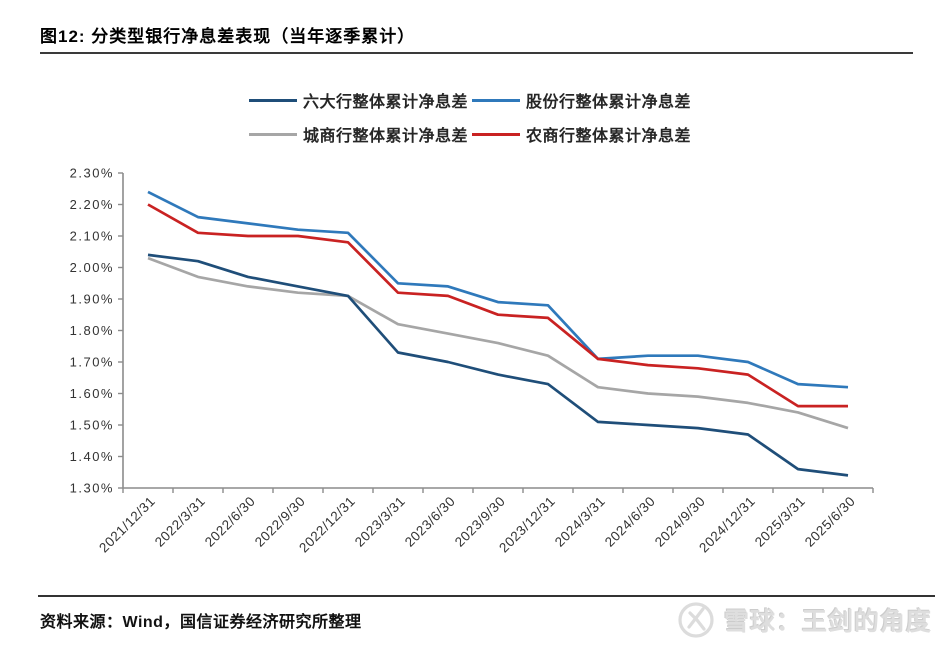 The height and width of the screenshot is (650, 940). Describe the element at coordinates (92, 425) in the screenshot. I see `y-tick-label: 1.50%` at that location.